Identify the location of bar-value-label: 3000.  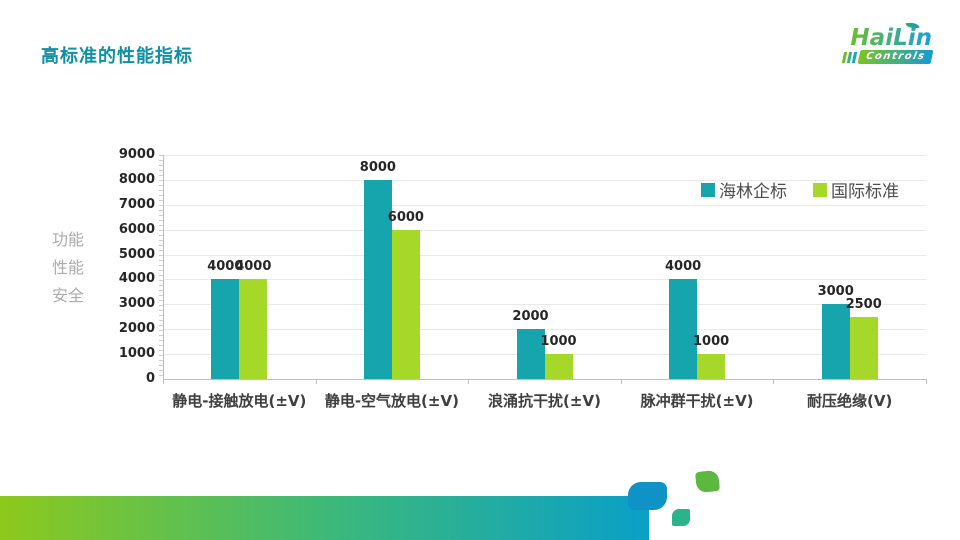
(835, 292).